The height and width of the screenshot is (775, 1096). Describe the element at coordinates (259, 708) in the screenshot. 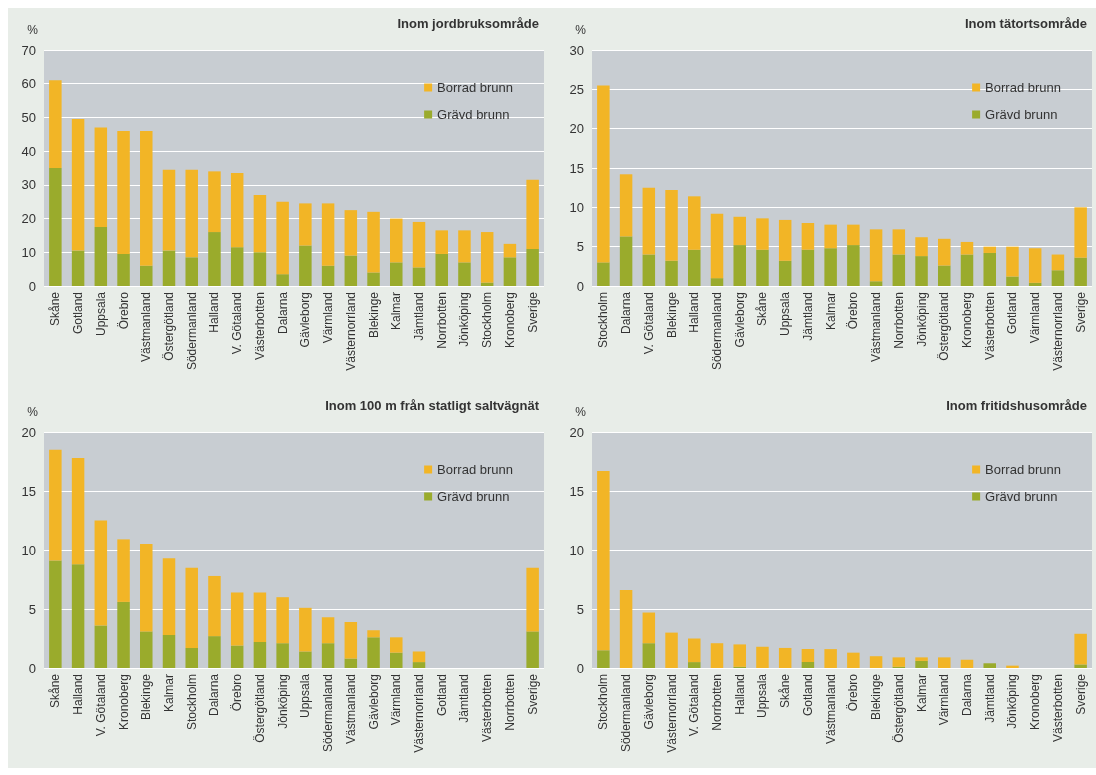

I see `x-tick-label: Östergötland` at that location.